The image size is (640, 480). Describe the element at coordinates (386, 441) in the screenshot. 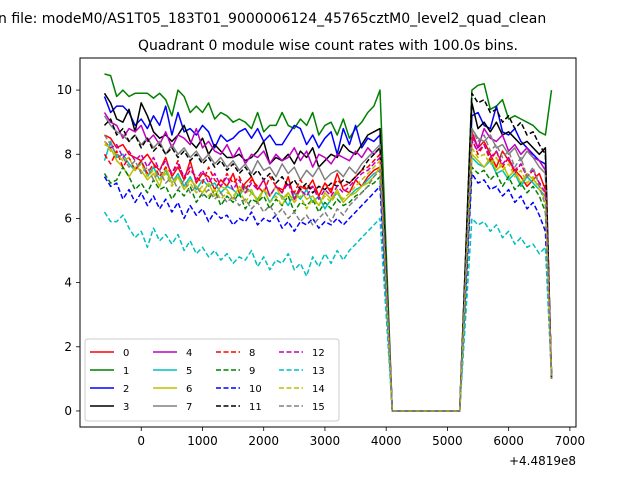

I see `x-tick-label: 4000` at that location.